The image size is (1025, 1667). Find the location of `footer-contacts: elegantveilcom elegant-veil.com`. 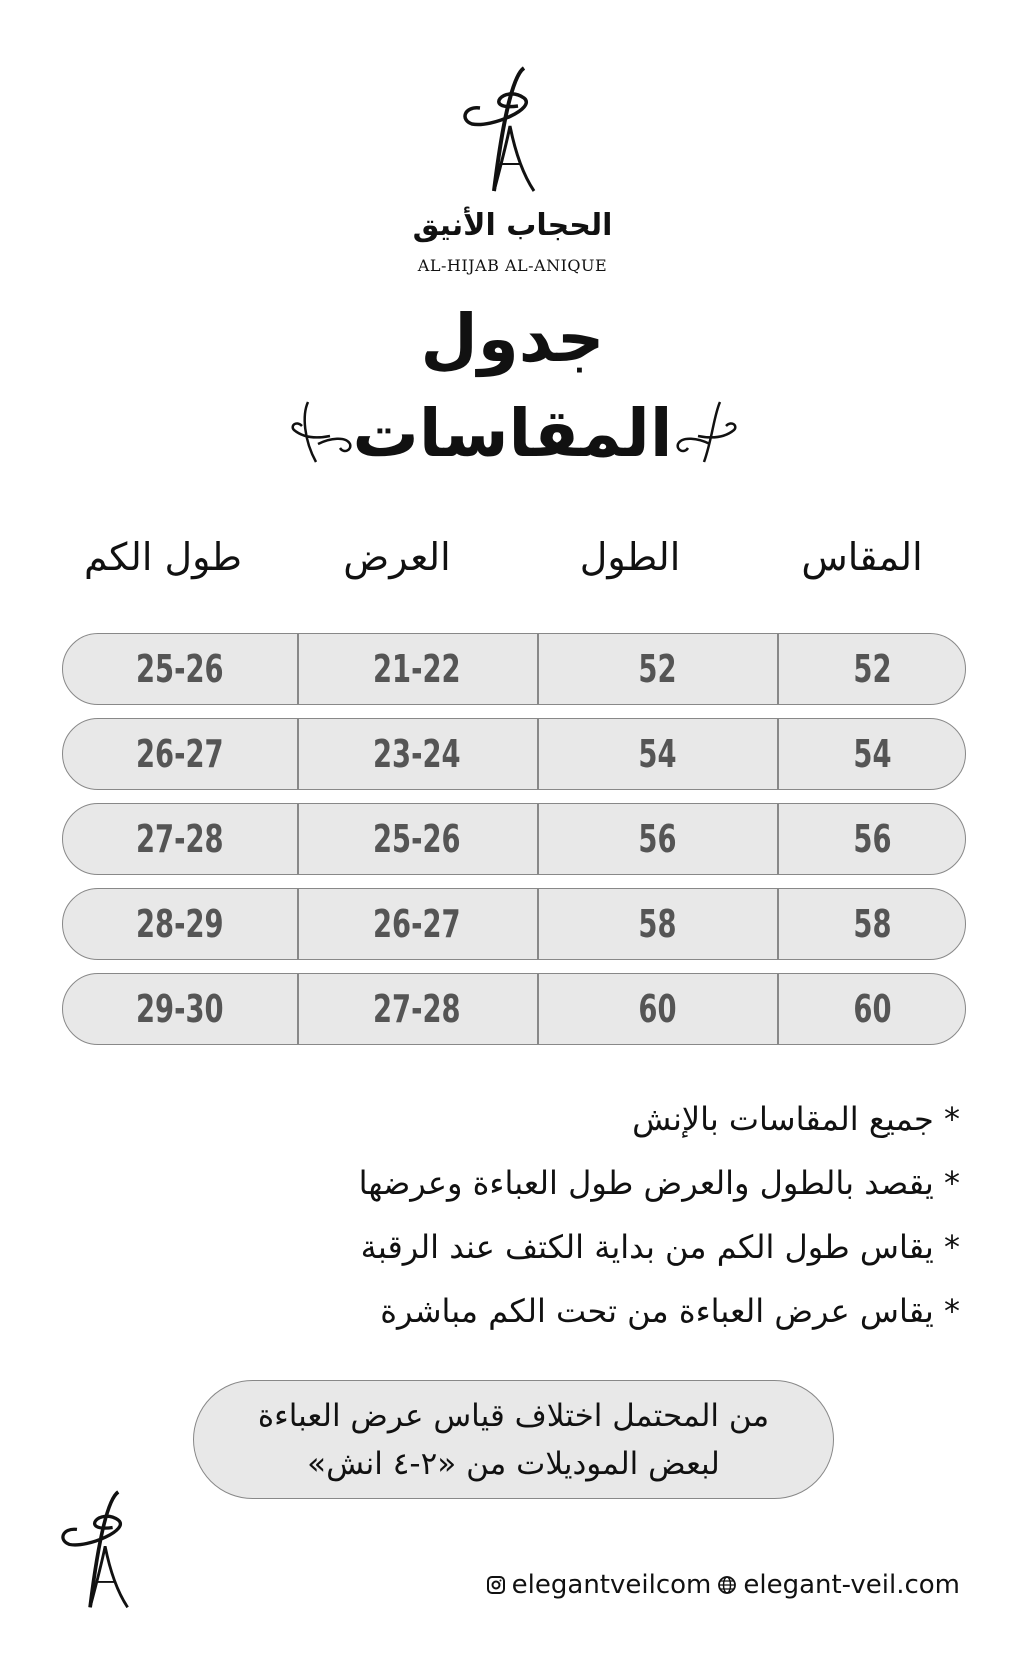

footer-contacts: elegantveilcom elegant-veil.com is located at coordinates (723, 1585).